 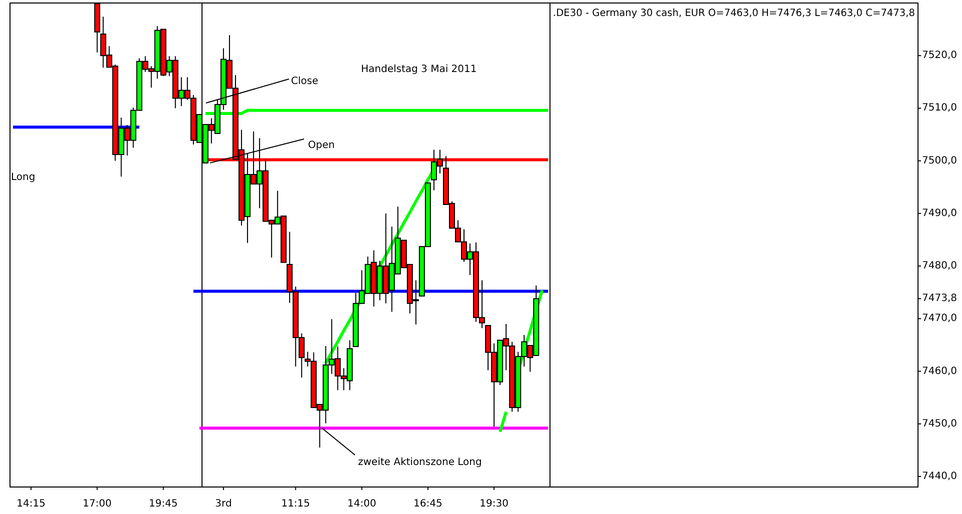 I want to click on x-tick-label: 19:45, so click(x=163, y=504).